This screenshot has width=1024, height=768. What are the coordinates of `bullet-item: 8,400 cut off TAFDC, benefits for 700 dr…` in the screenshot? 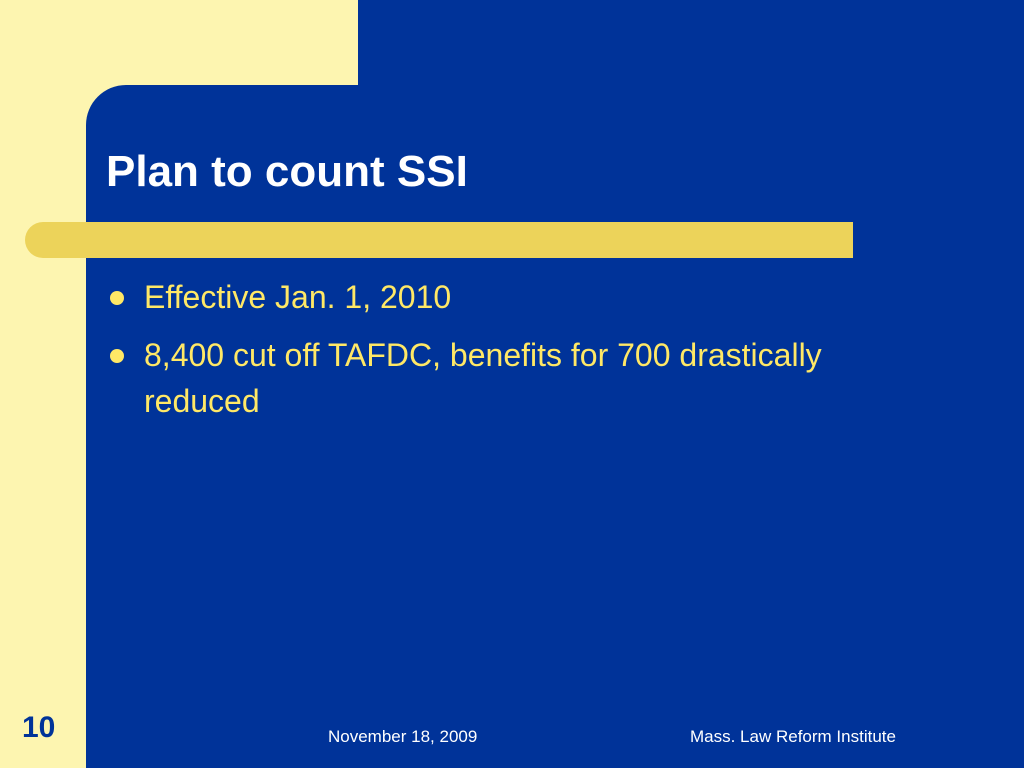 It's located at (486, 378).